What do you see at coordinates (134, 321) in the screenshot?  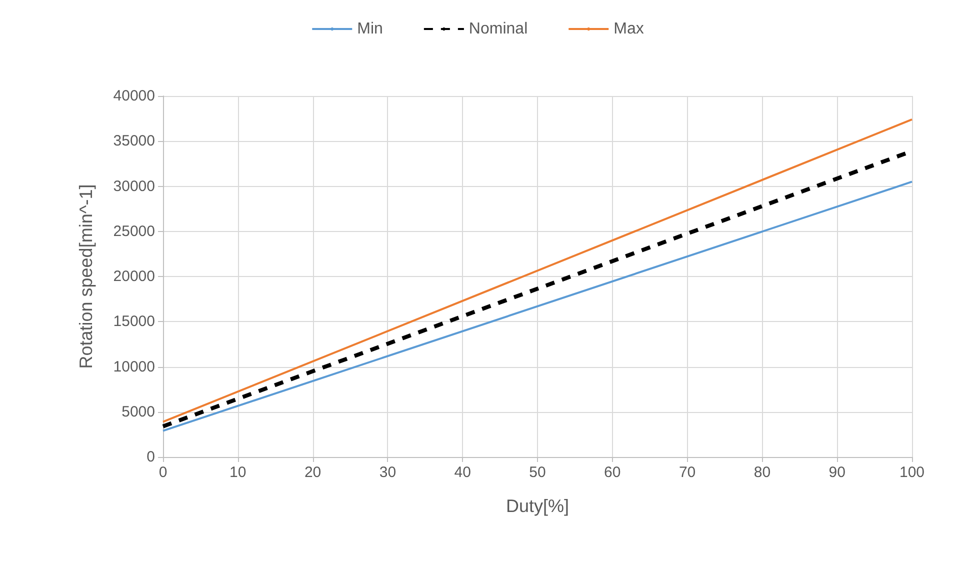 I see `y-tick-label: 15000` at bounding box center [134, 321].